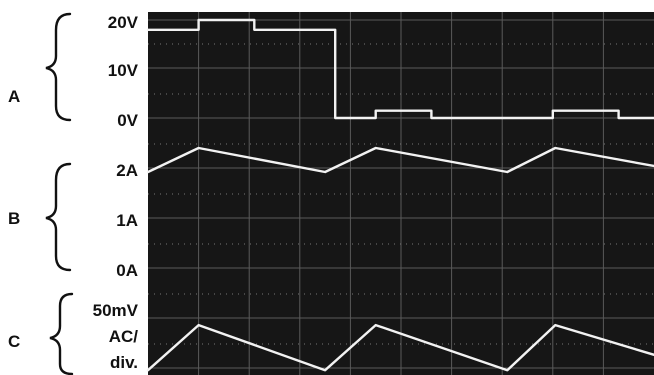 This screenshot has width=654, height=375. Describe the element at coordinates (127, 170) in the screenshot. I see `channel-b-tick-2a: 2A` at that location.